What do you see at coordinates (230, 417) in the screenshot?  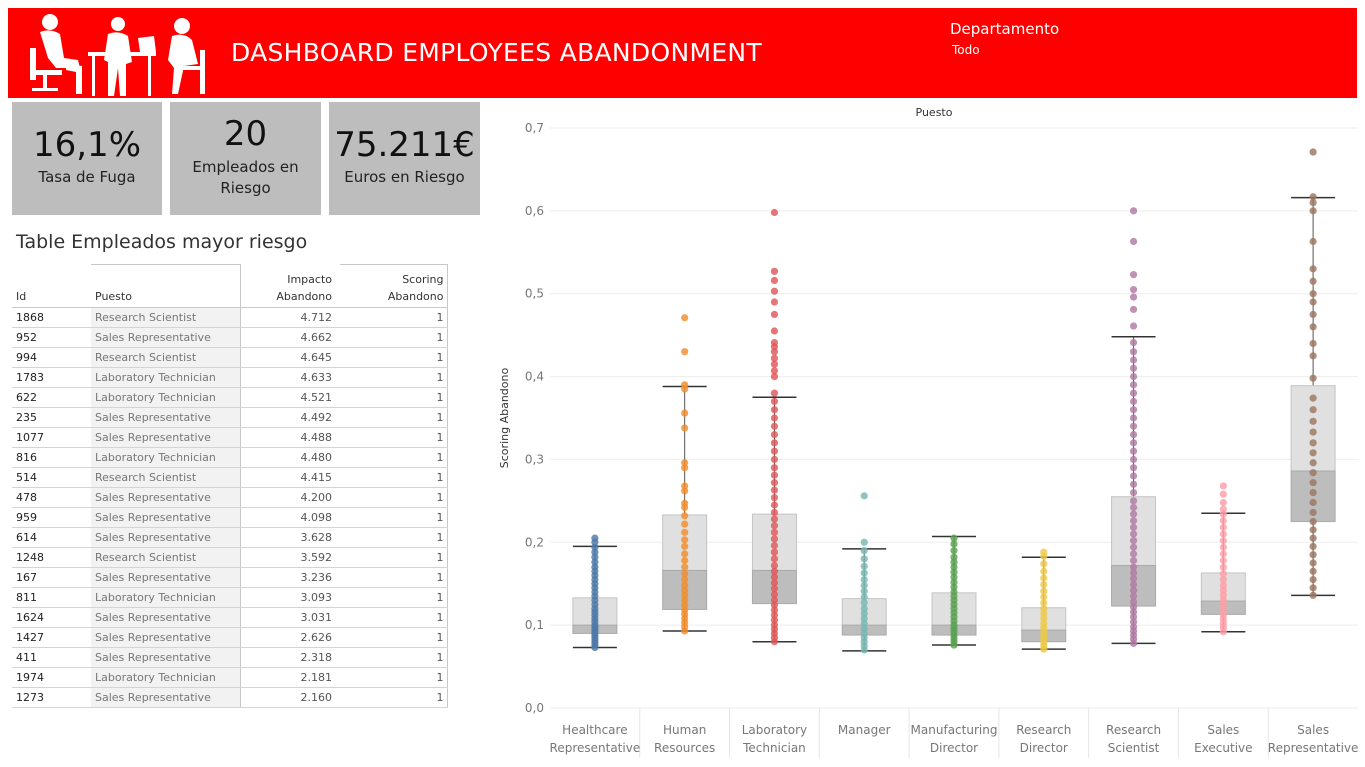 I see `table-row: 235 Sales Representative 4.492 1` at bounding box center [230, 417].